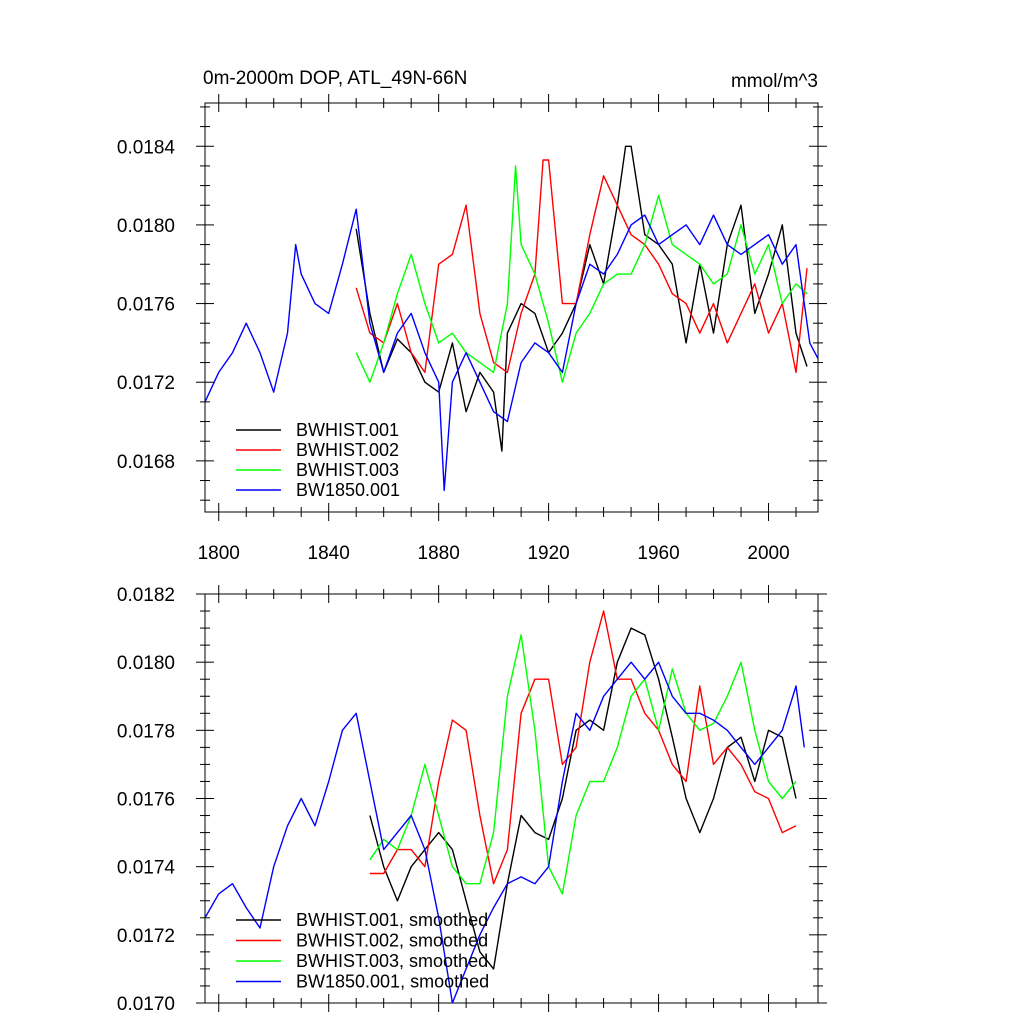 The width and height of the screenshot is (1024, 1029). I want to click on y-tick-label: 0.0174, so click(146, 868).